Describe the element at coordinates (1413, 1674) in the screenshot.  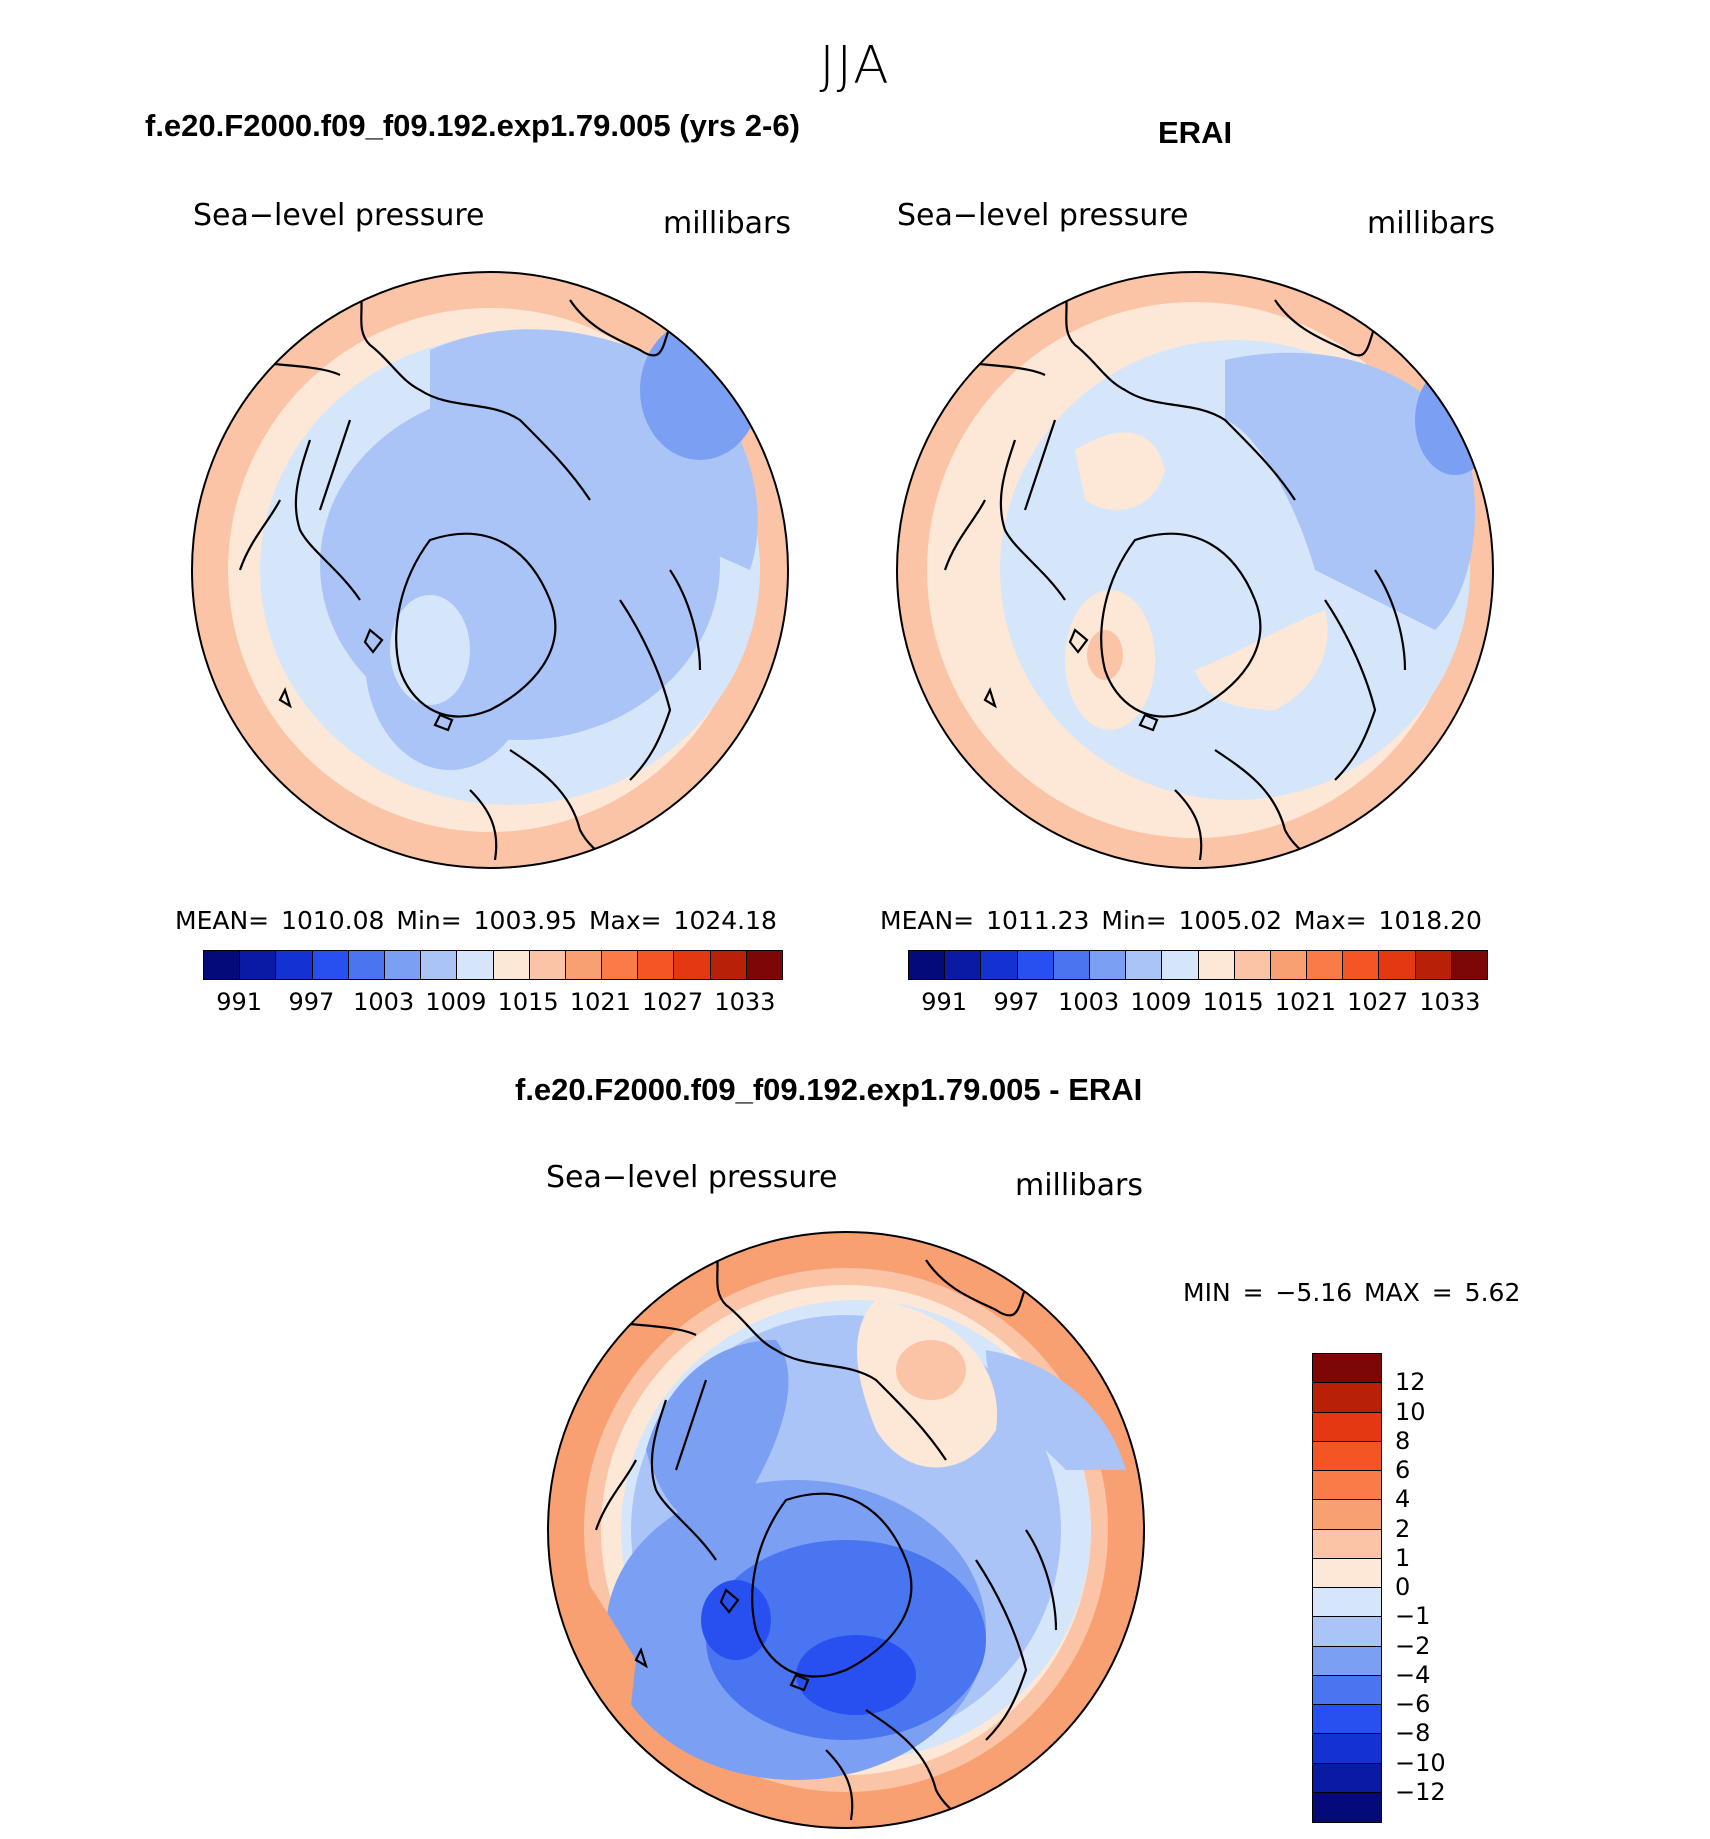
I see `diff-colorbar-tick-label: −4` at that location.